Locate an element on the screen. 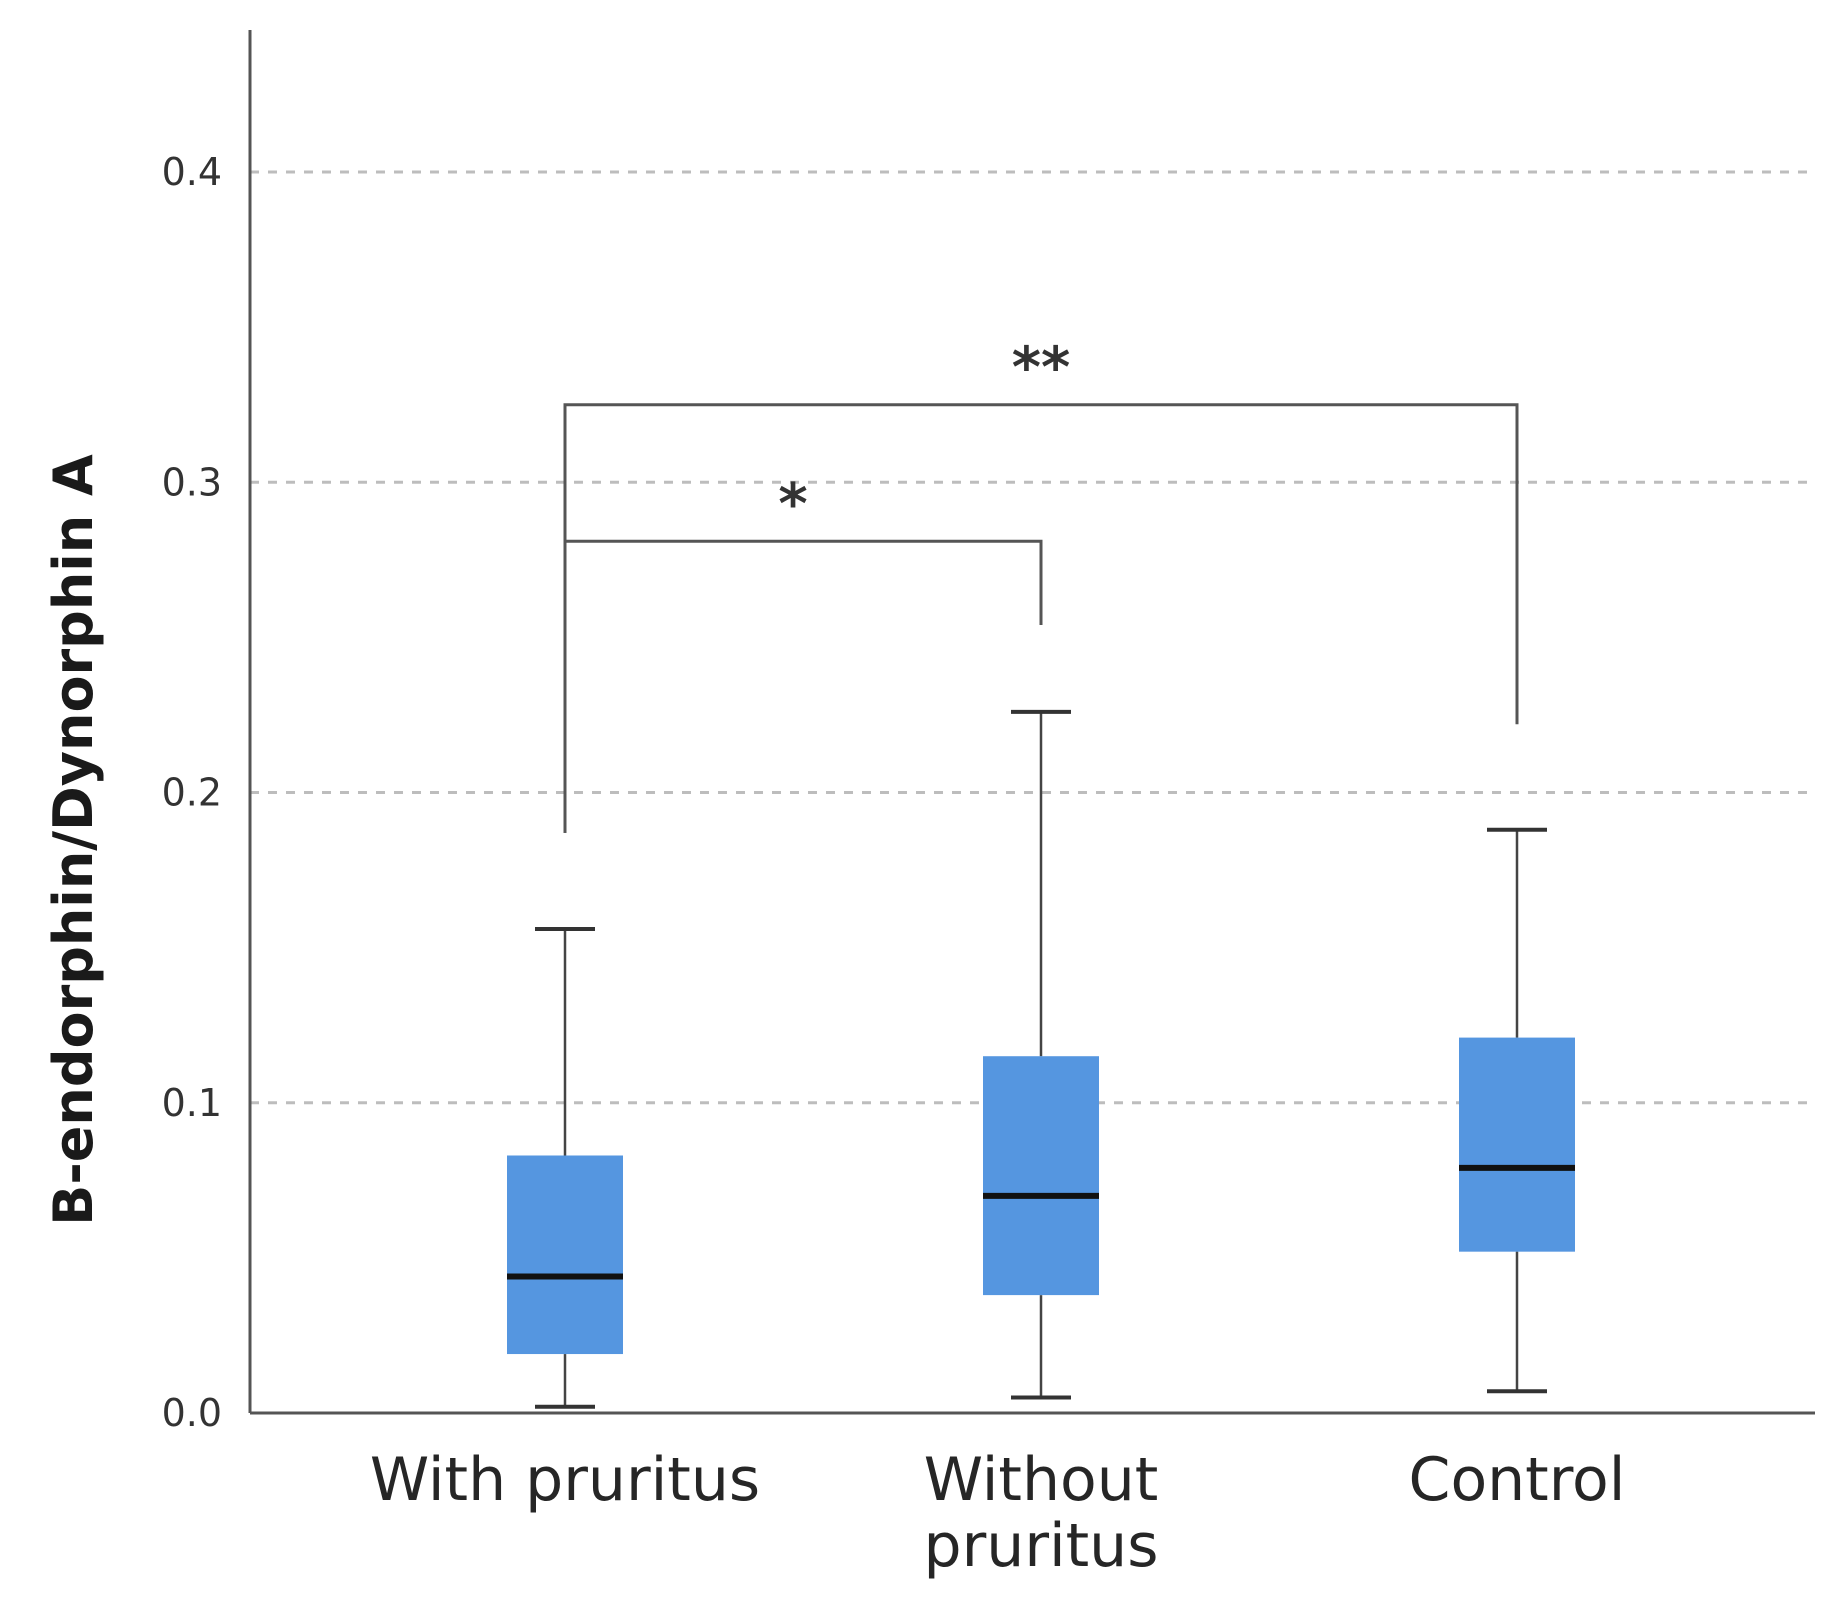 The height and width of the screenshot is (1600, 1843). y-tick-label: 0.4 is located at coordinates (192, 172).